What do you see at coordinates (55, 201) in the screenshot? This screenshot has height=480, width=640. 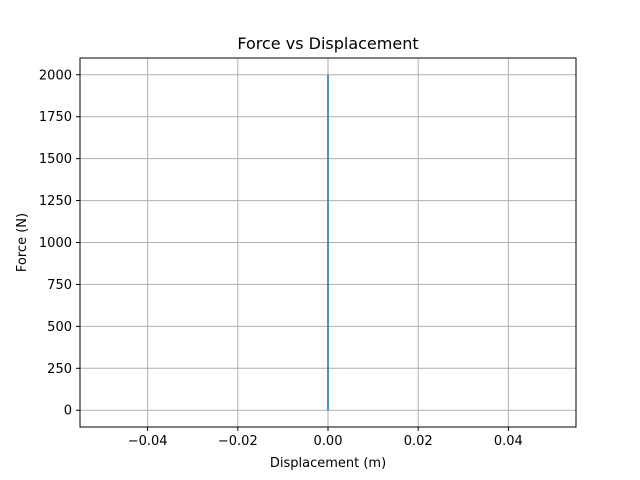 I see `y-tick-label: 1250` at bounding box center [55, 201].